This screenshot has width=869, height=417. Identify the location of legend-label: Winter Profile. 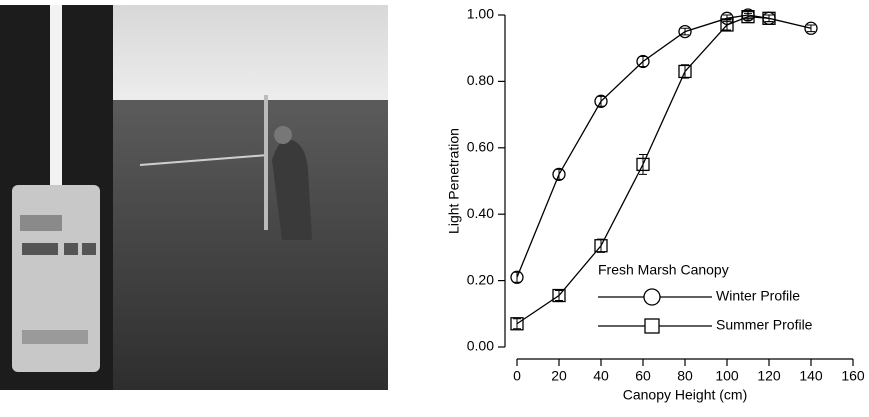
(758, 296).